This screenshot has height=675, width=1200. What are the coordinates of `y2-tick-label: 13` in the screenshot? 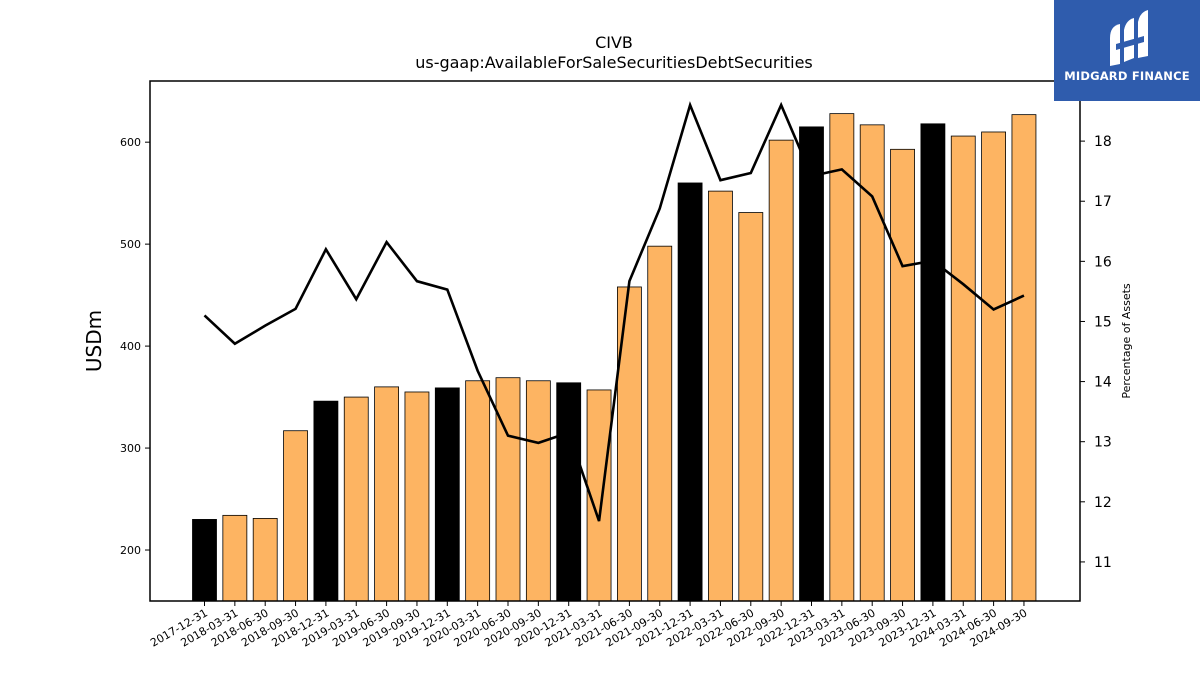 It's located at (1103, 443).